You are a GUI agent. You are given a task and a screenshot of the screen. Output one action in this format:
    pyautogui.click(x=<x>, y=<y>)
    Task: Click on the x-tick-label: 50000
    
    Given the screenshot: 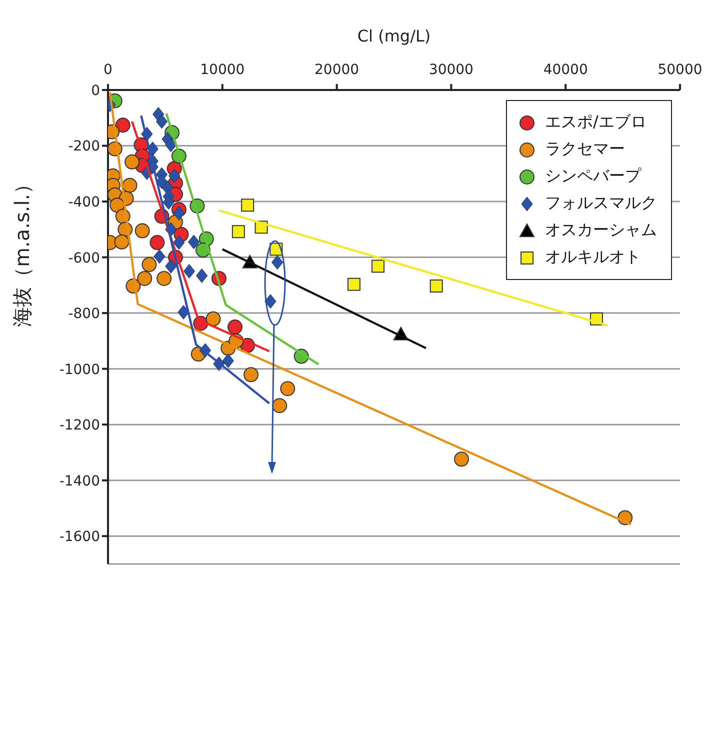 What is the action you would take?
    pyautogui.click(x=680, y=70)
    